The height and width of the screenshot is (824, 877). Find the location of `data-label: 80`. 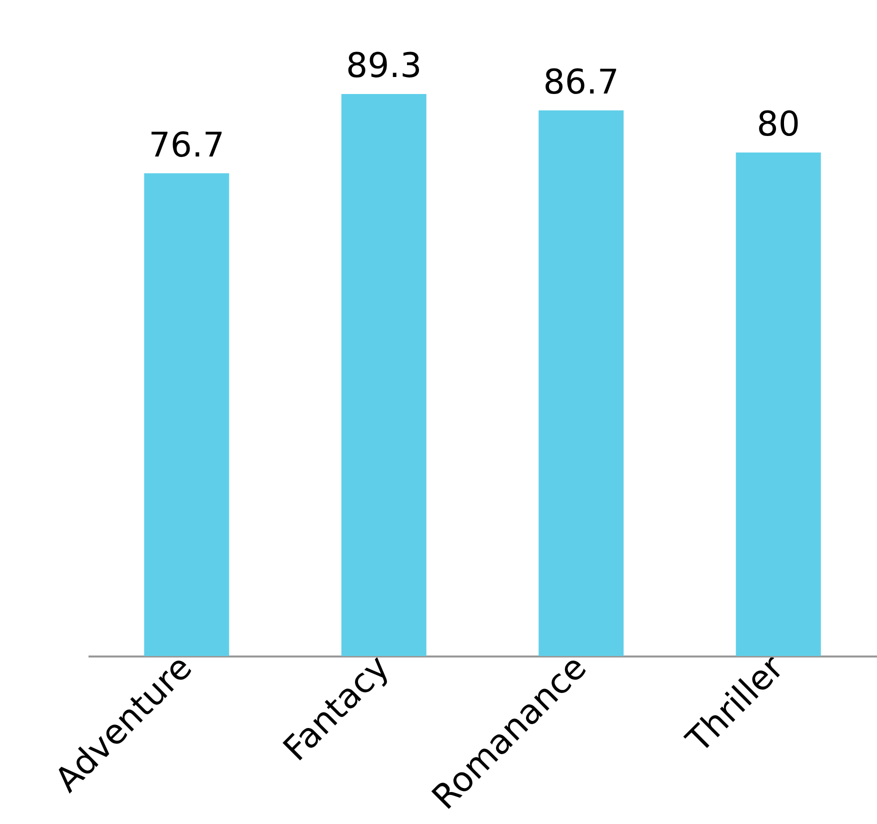

data-label: 80 is located at coordinates (778, 124).